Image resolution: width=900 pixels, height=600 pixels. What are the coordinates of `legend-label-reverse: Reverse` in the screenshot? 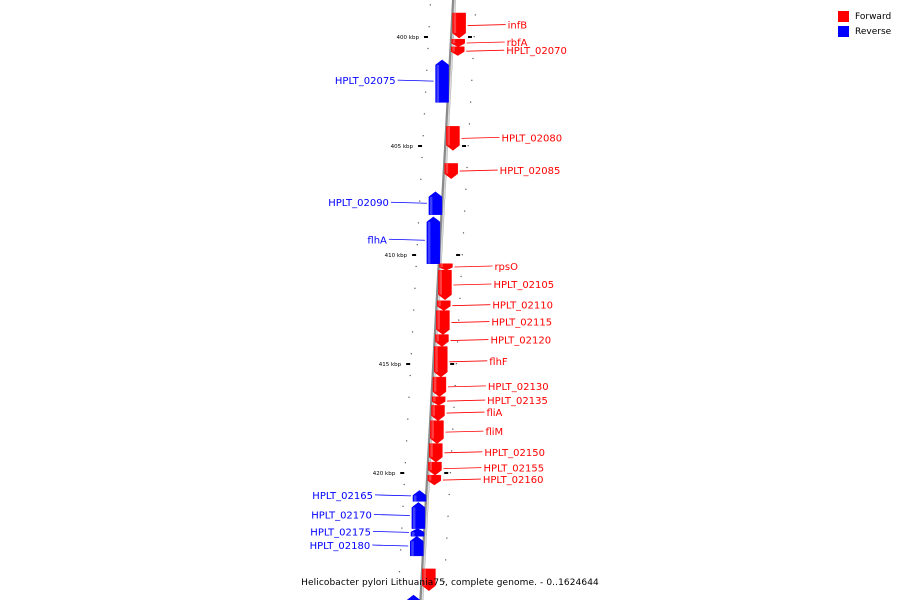 It's located at (873, 31).